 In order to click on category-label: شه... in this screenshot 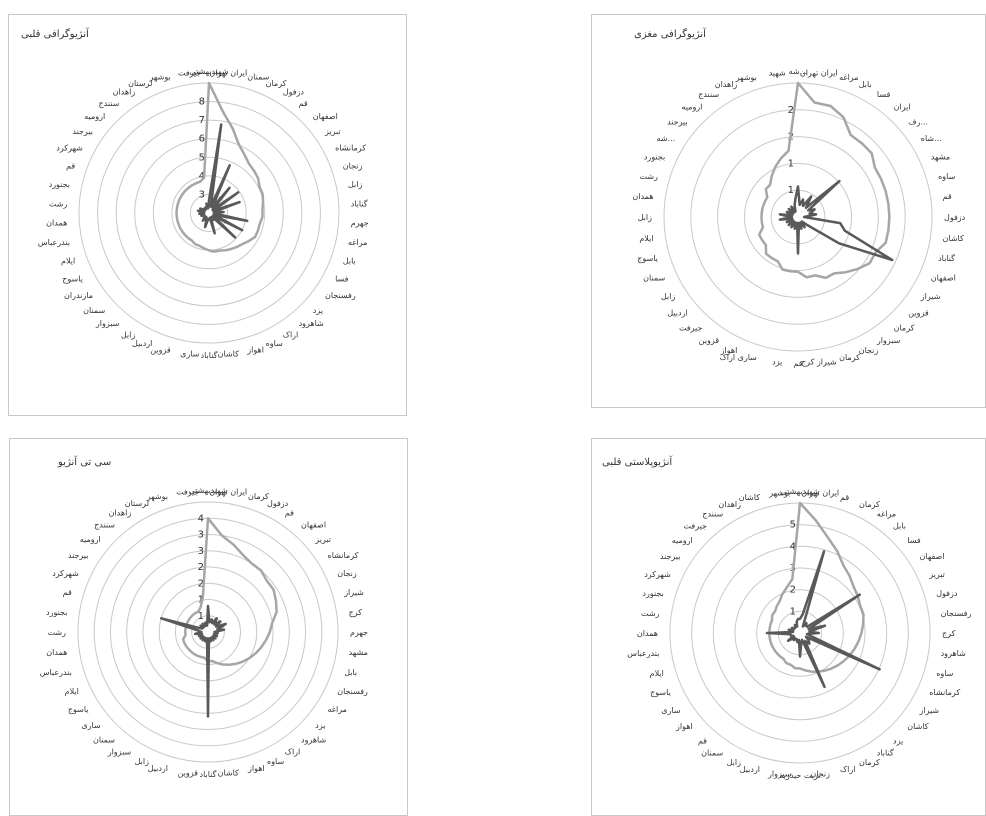, I will do `click(666, 138)`.